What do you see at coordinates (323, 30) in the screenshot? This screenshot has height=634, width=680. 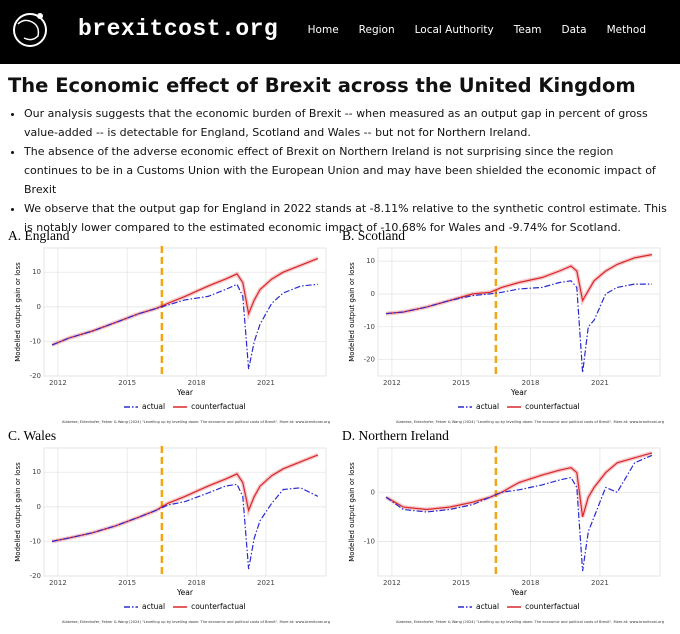 I see `nav-link: Home` at bounding box center [323, 30].